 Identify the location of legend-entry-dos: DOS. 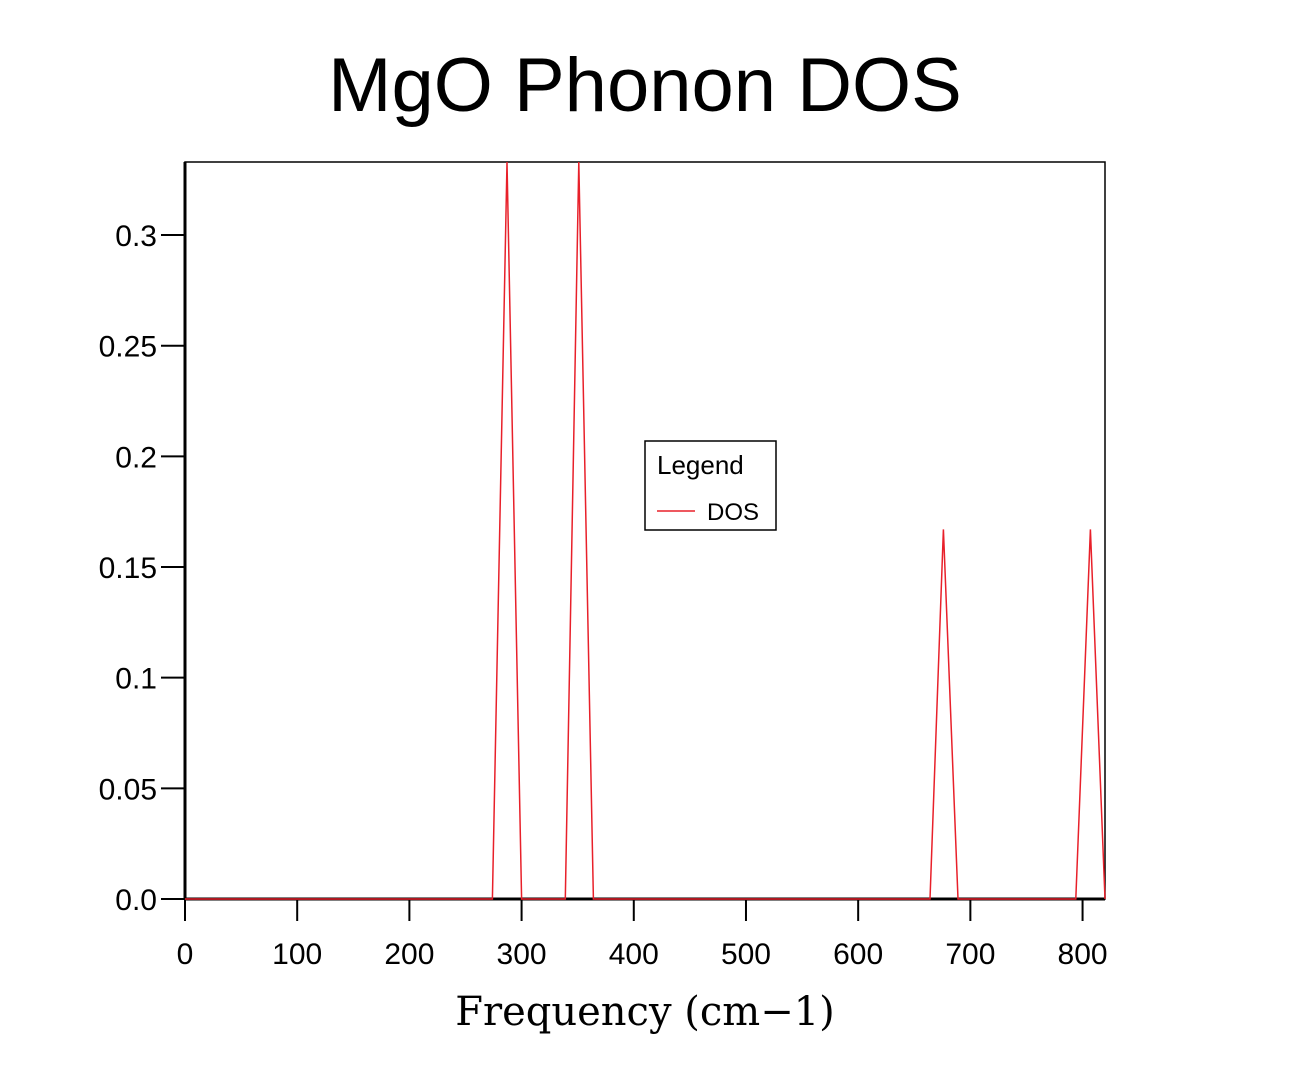
(733, 512).